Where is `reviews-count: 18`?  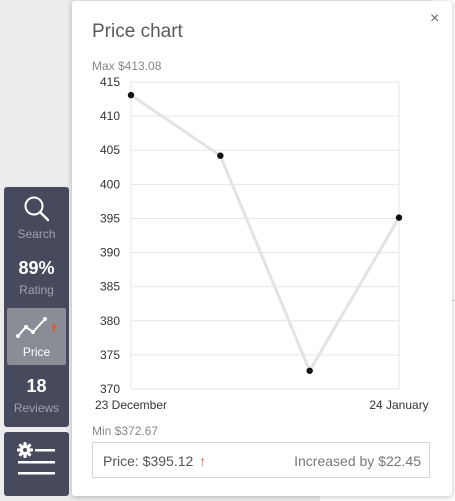 reviews-count: 18 is located at coordinates (36, 386).